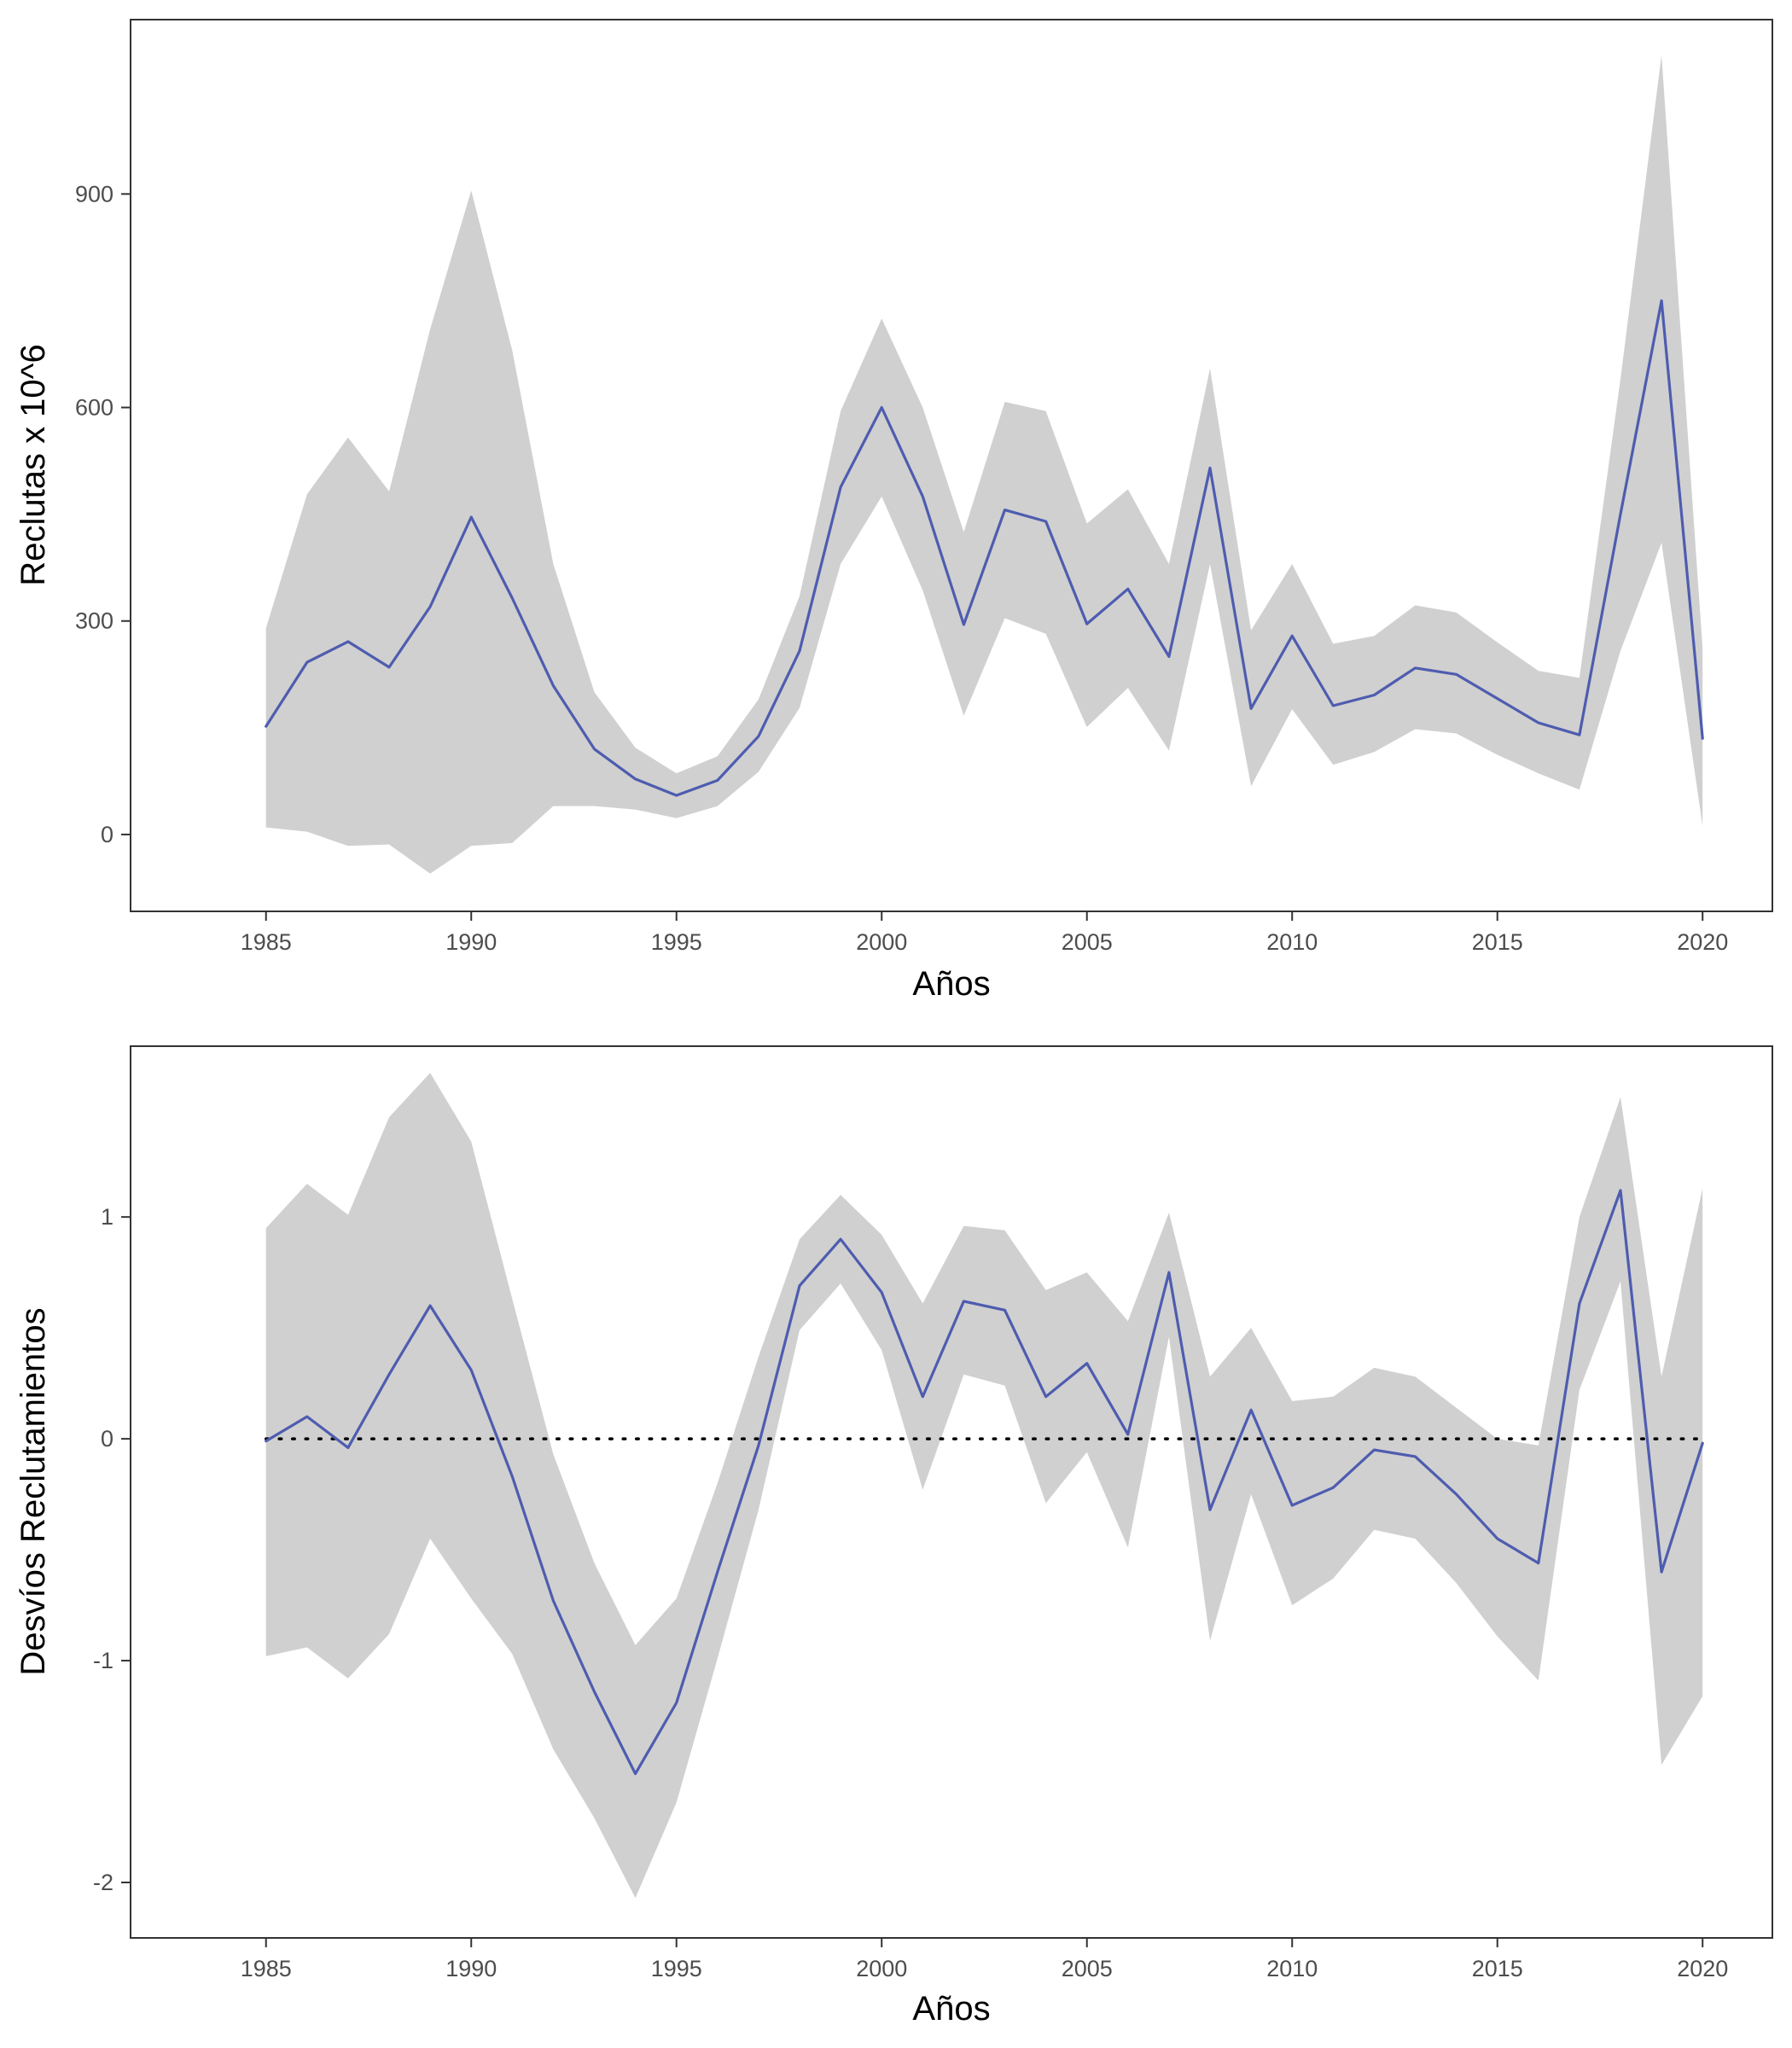 This screenshot has width=1792, height=2048. I want to click on deviations-x-tick-label: 1990, so click(471, 1969).